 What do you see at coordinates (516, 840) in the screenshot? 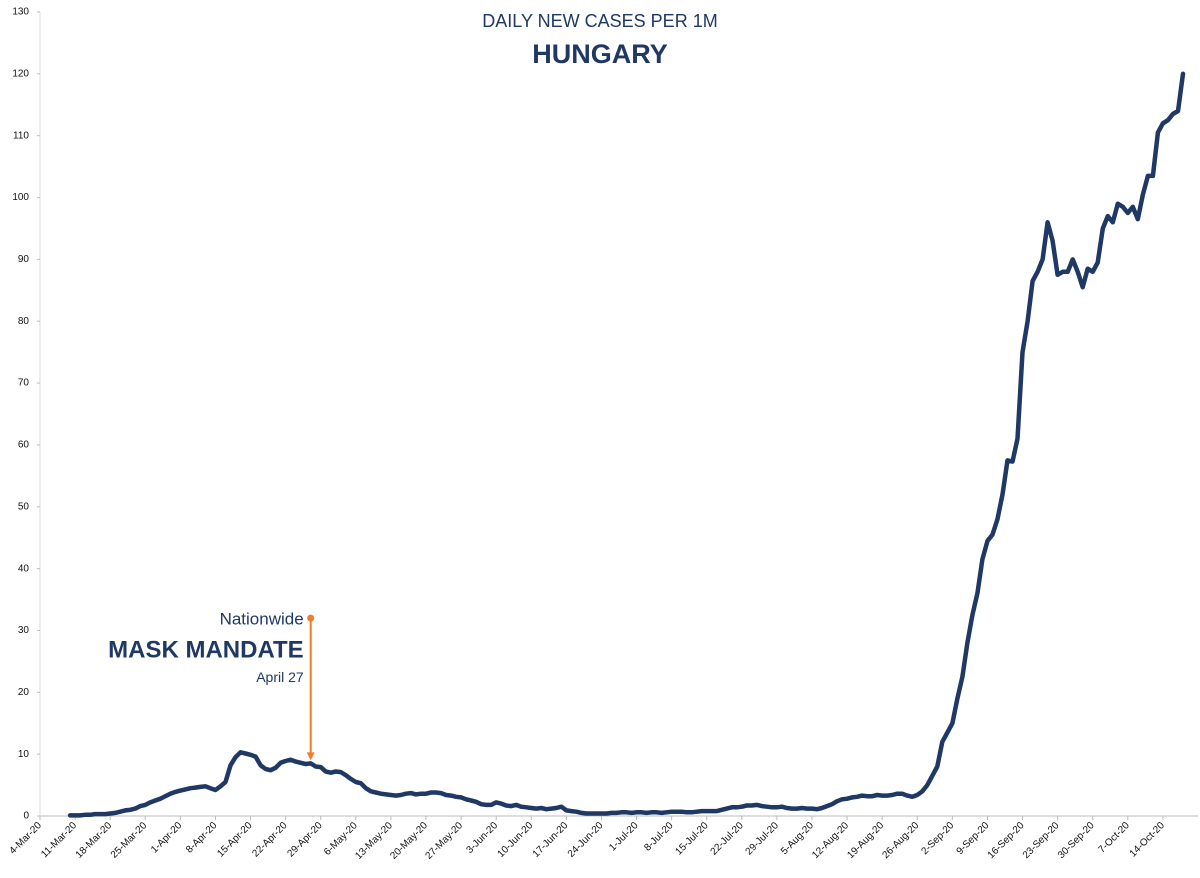
I see `x-tick-label: 10-Jun-20` at bounding box center [516, 840].